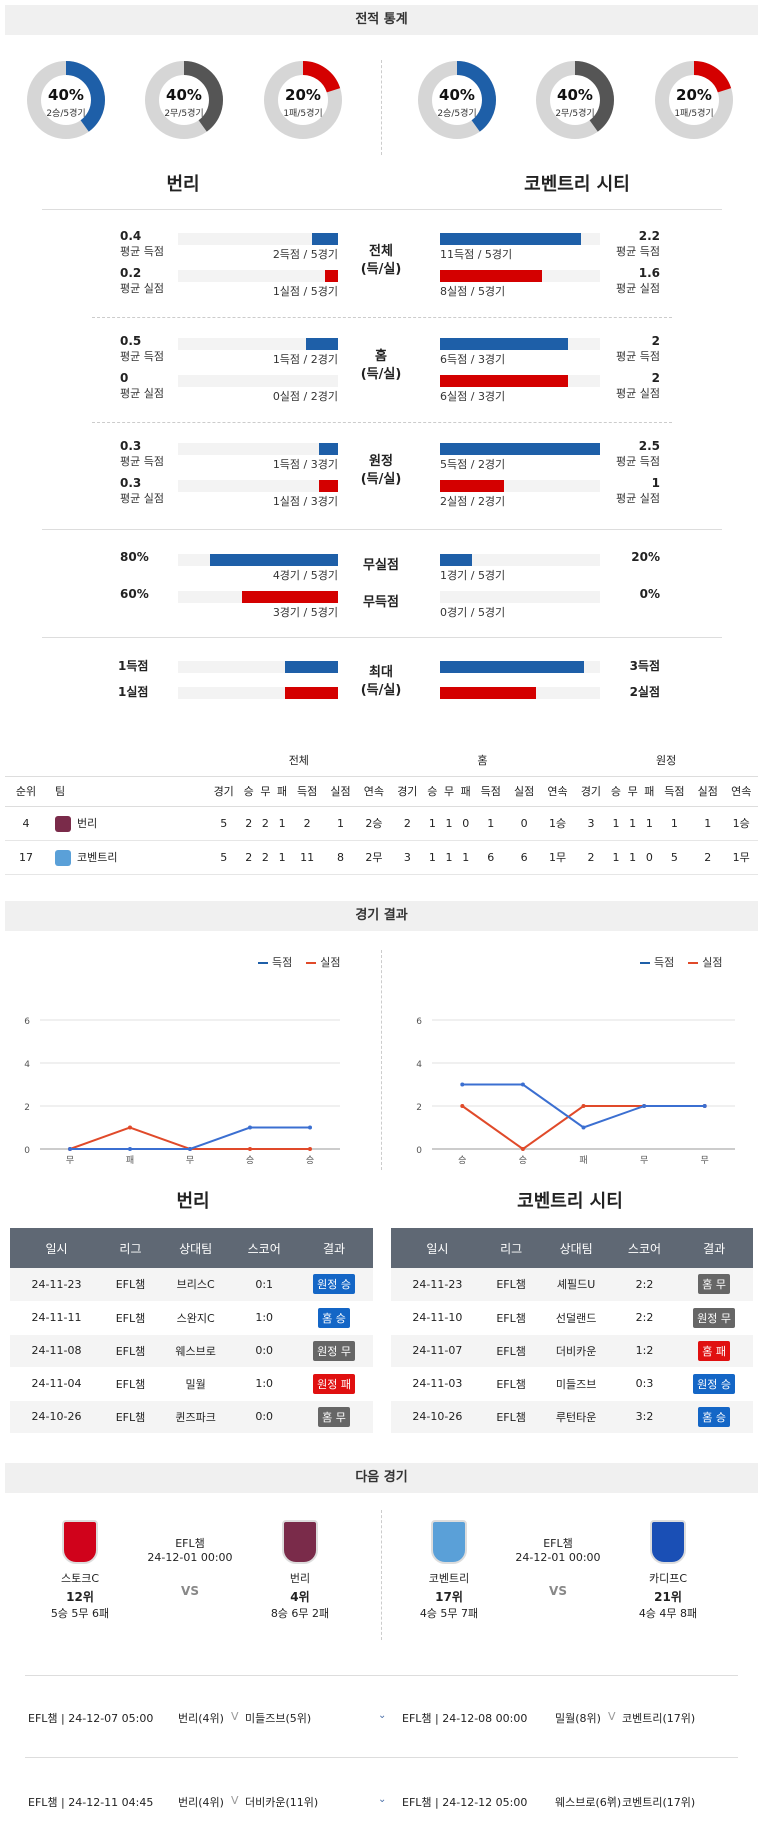 Image resolution: width=763 pixels, height=1823 pixels. Describe the element at coordinates (668, 1570) in the screenshot. I see `next-team-card: 카디프C 21위 4승 4무 8패` at that location.